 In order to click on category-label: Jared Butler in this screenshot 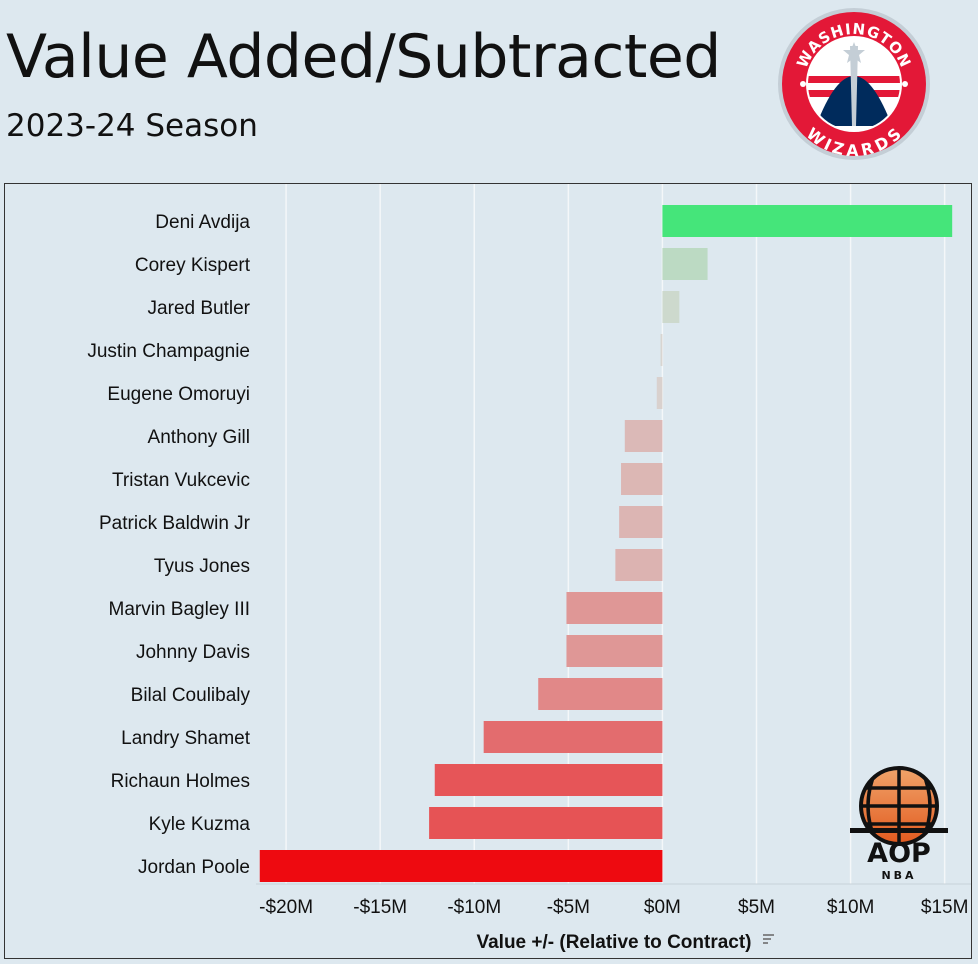, I will do `click(199, 308)`.